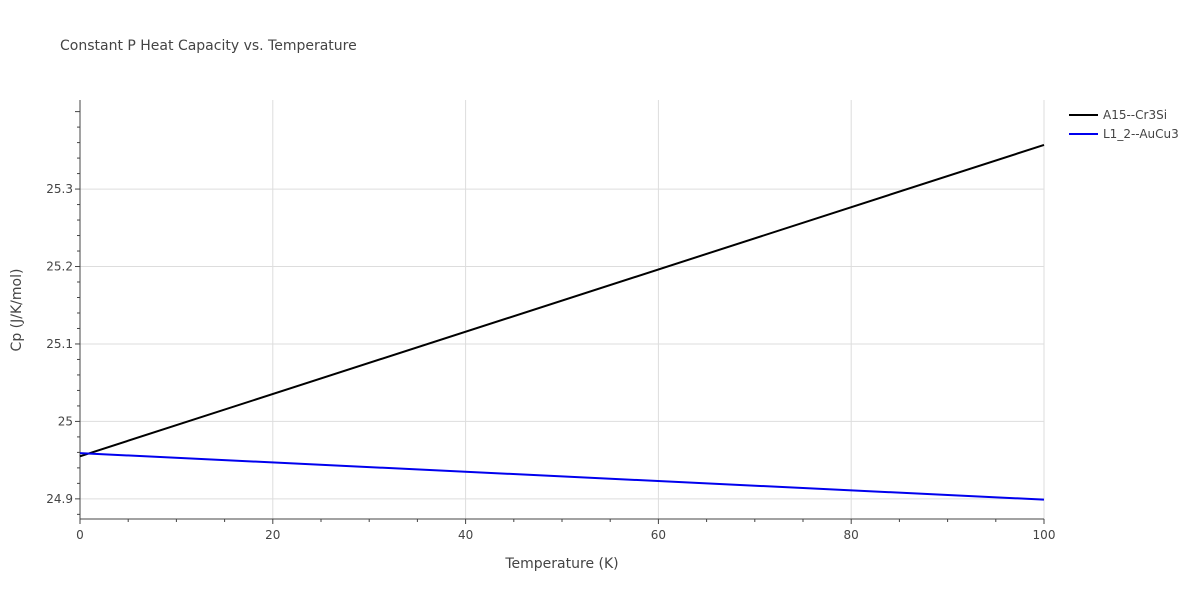 This screenshot has width=1200, height=600. I want to click on y-tick-label: 24.9, so click(59, 499).